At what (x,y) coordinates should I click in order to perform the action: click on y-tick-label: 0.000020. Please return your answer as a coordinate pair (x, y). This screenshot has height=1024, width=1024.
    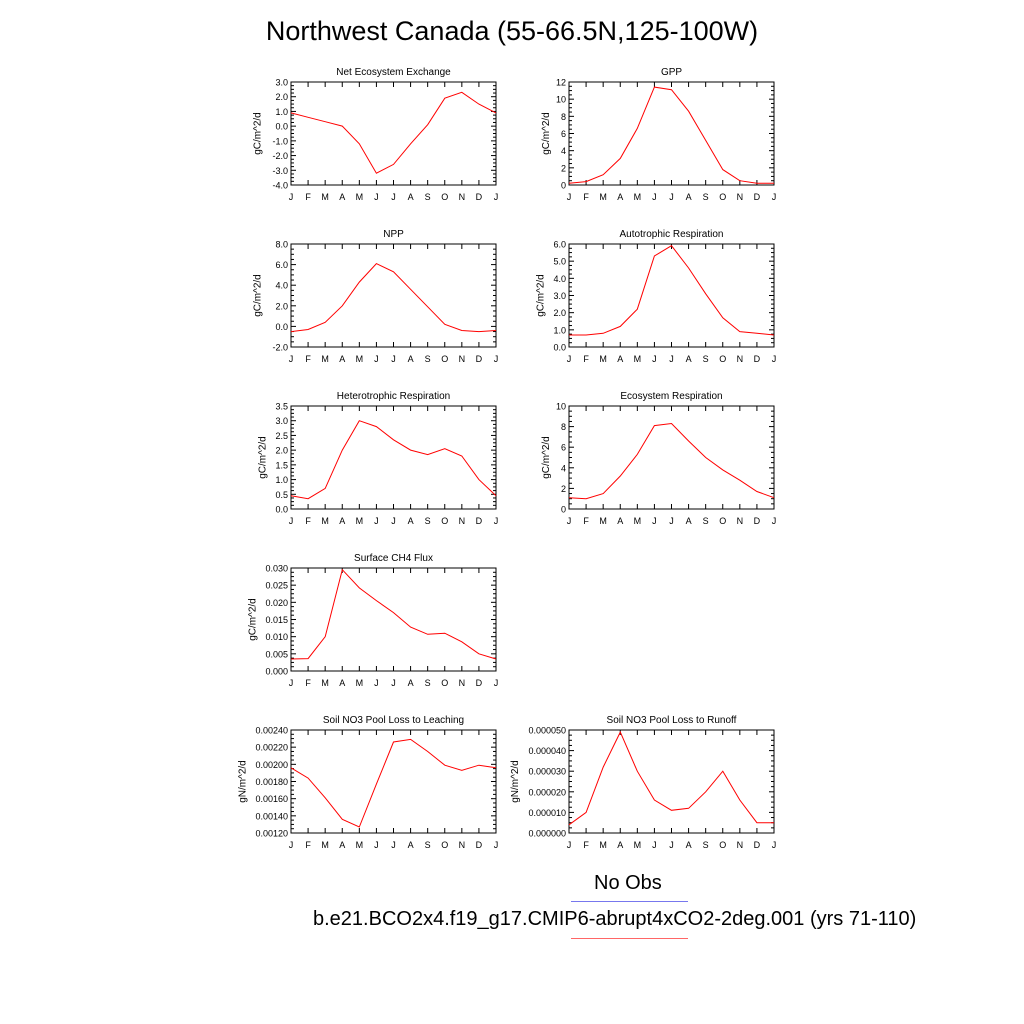
    Looking at the image, I should click on (547, 792).